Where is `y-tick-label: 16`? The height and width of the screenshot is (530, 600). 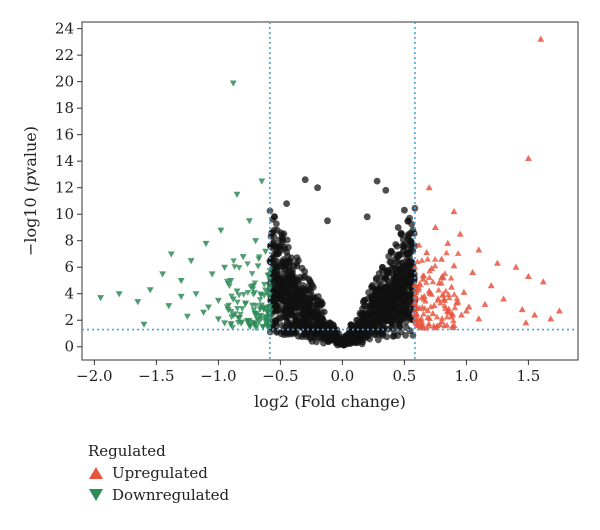
y-tick-label: 16 is located at coordinates (64, 135).